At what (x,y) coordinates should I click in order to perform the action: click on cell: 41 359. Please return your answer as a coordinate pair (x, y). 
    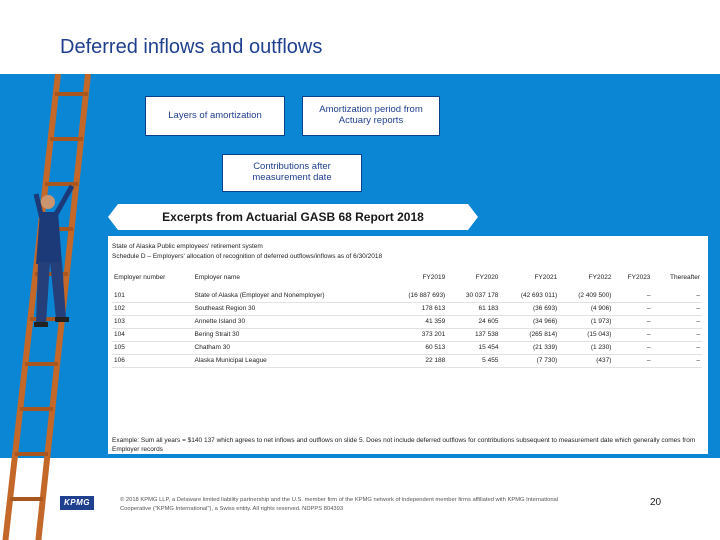
    Looking at the image, I should click on (417, 322).